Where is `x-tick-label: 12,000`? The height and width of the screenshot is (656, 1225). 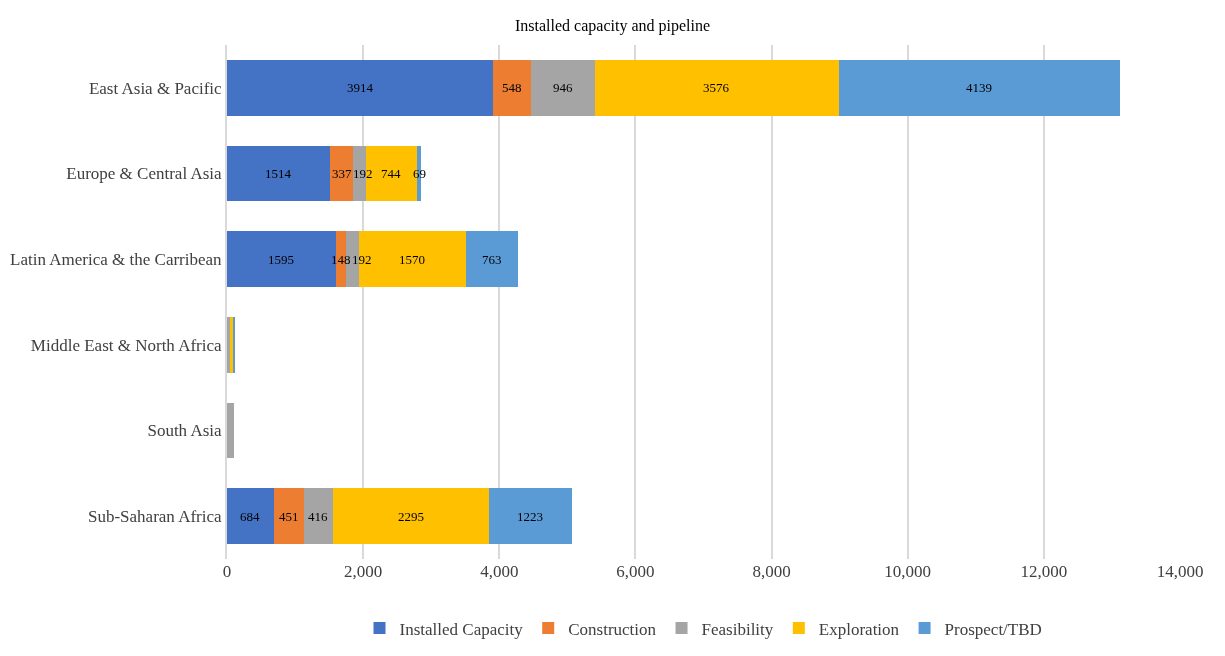
x-tick-label: 12,000 is located at coordinates (1044, 571).